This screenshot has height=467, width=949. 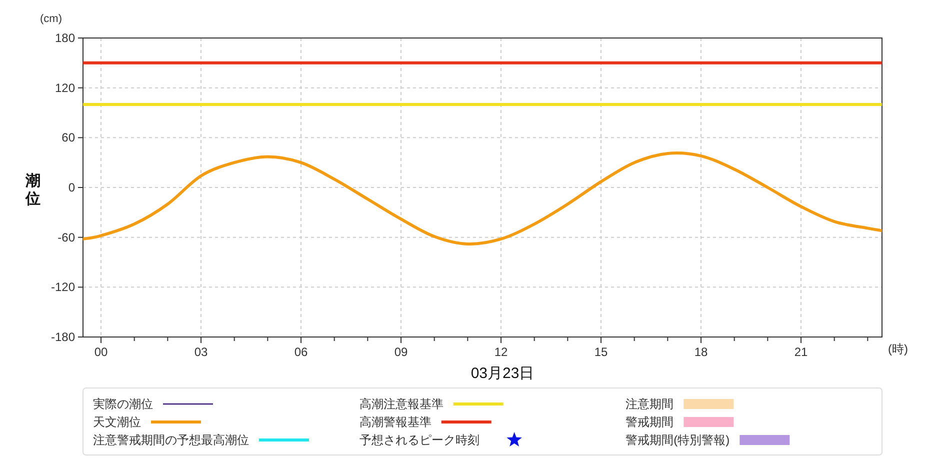 I want to click on x-tick-label: 03, so click(x=201, y=352).